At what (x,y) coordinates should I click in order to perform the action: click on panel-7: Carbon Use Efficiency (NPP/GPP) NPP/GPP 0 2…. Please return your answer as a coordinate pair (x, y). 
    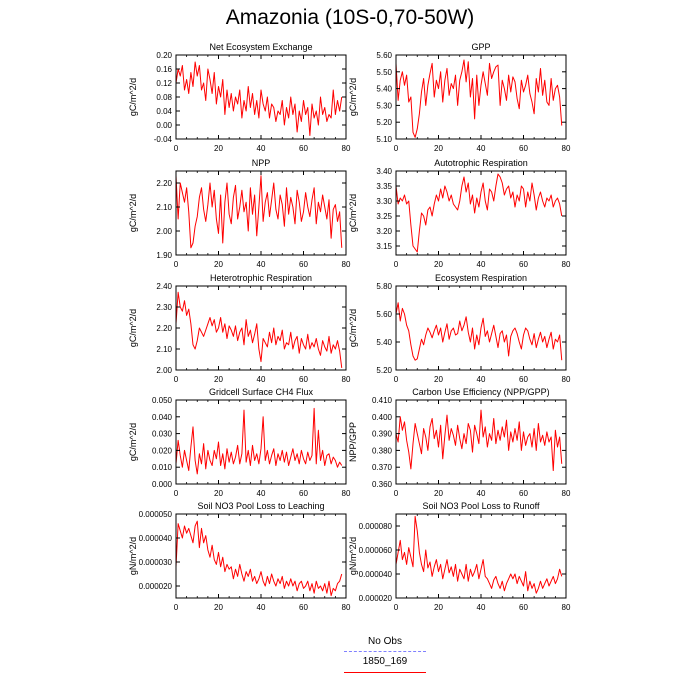
    Looking at the image, I should click on (459, 442).